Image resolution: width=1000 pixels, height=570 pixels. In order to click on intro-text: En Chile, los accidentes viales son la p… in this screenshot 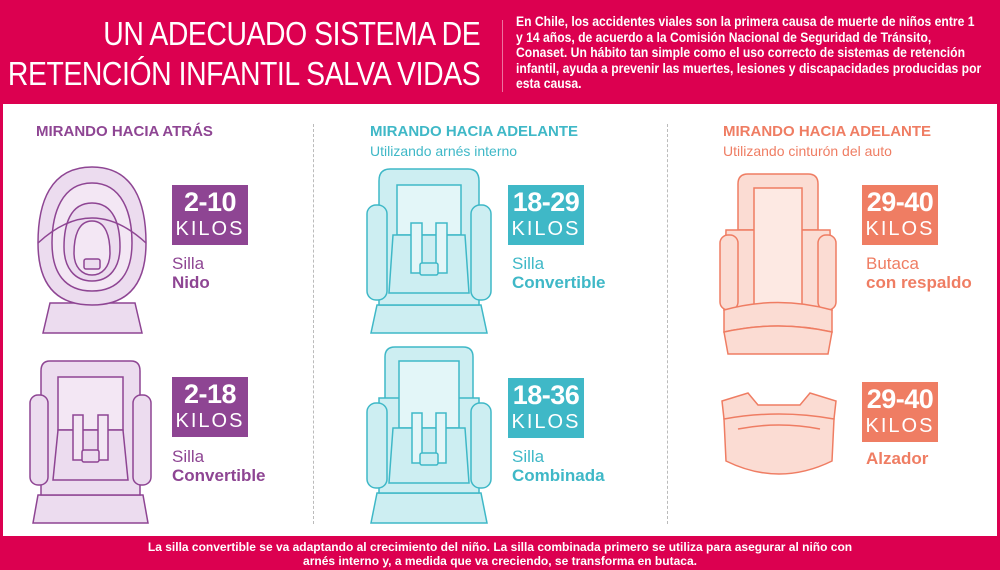, I will do `click(749, 52)`.